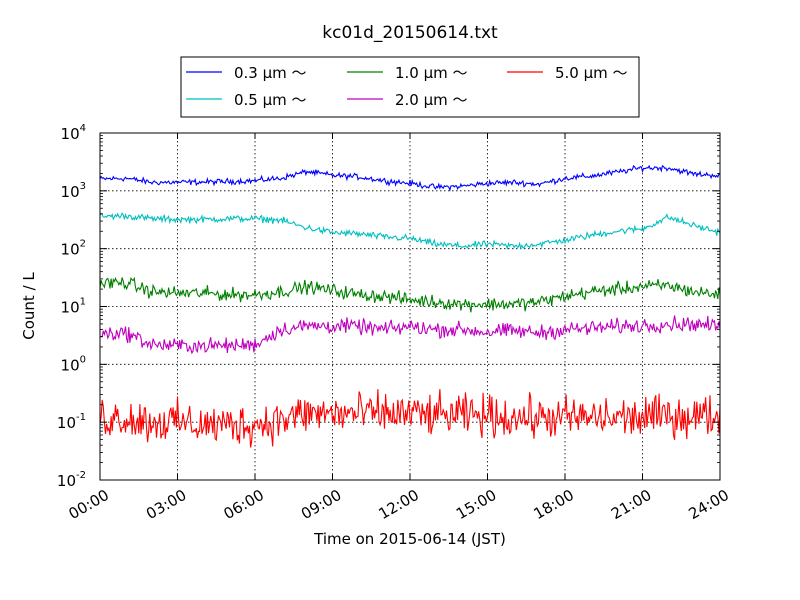  Describe the element at coordinates (73, 249) in the screenshot. I see `y-tick-label: 10²` at that location.